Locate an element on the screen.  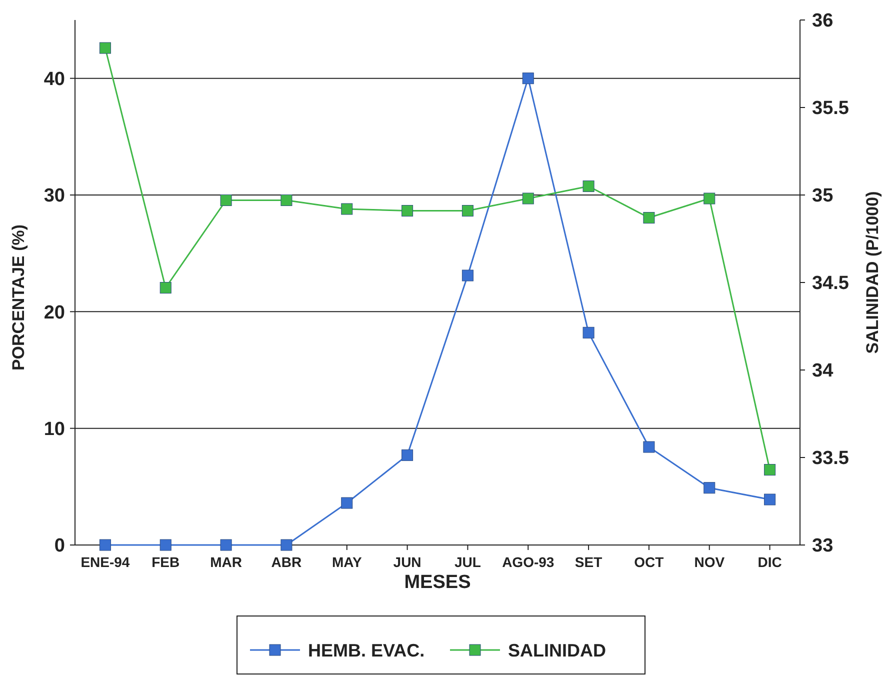
y2-tick-label: 34 is located at coordinates (823, 371).